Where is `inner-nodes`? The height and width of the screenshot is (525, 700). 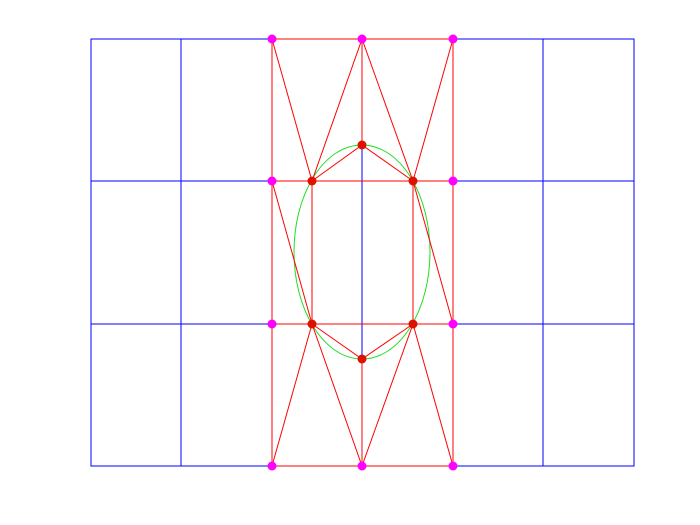 inner-nodes is located at coordinates (362, 252).